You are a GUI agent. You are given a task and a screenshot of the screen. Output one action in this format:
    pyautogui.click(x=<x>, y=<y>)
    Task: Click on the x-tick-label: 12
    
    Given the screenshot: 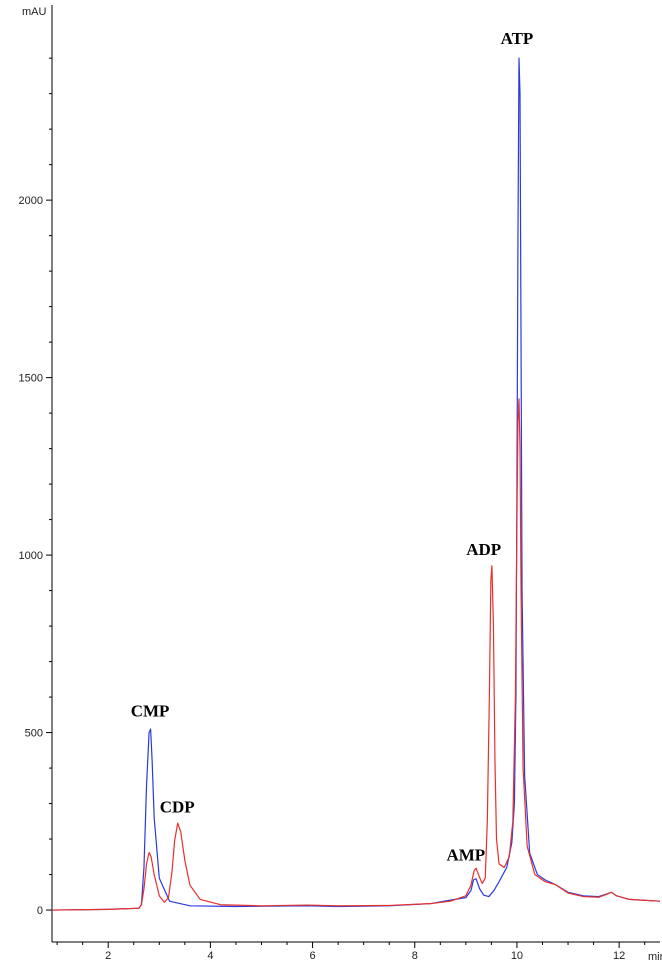 What is the action you would take?
    pyautogui.click(x=619, y=955)
    